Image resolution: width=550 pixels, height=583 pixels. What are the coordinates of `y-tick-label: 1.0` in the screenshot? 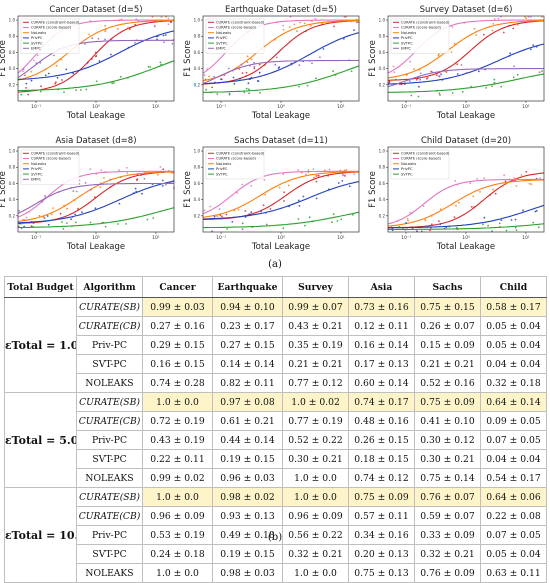 It's located at (382, 20).